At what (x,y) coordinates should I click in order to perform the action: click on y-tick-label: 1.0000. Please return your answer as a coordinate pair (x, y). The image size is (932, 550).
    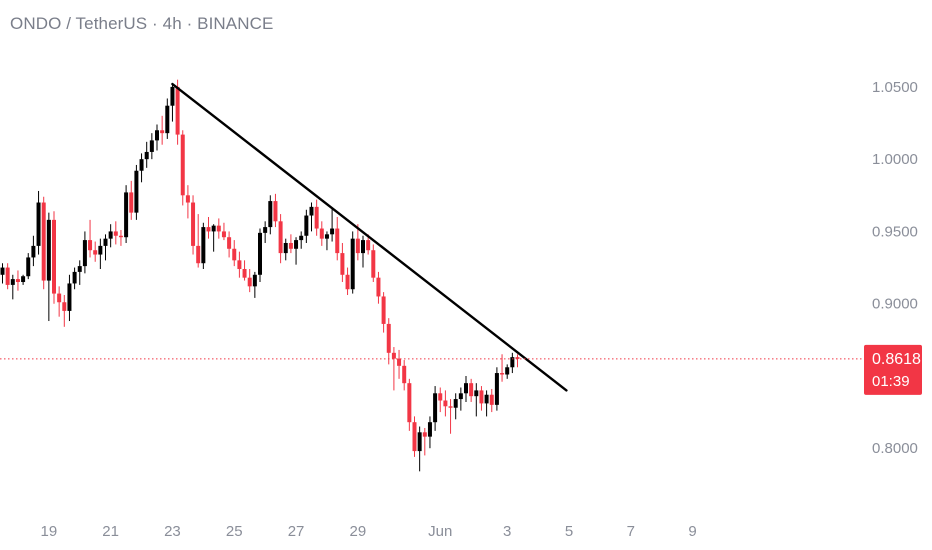
    Looking at the image, I should click on (895, 159).